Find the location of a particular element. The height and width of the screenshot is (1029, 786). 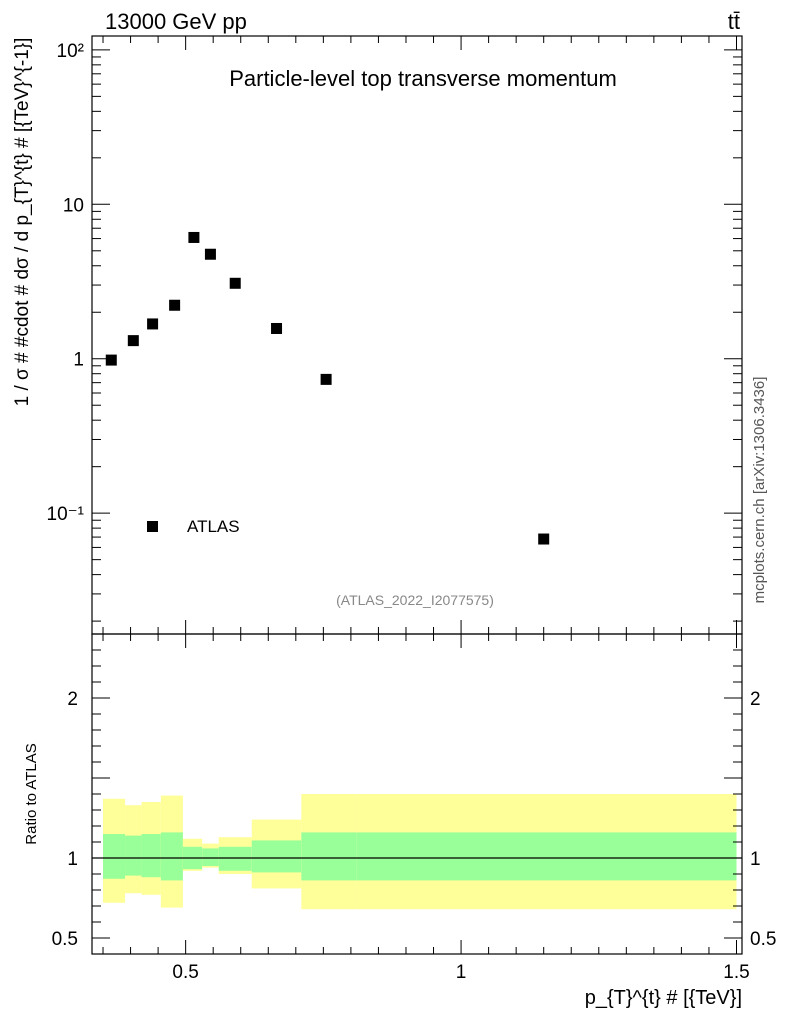

header-right: tt̄ is located at coordinates (734, 21).